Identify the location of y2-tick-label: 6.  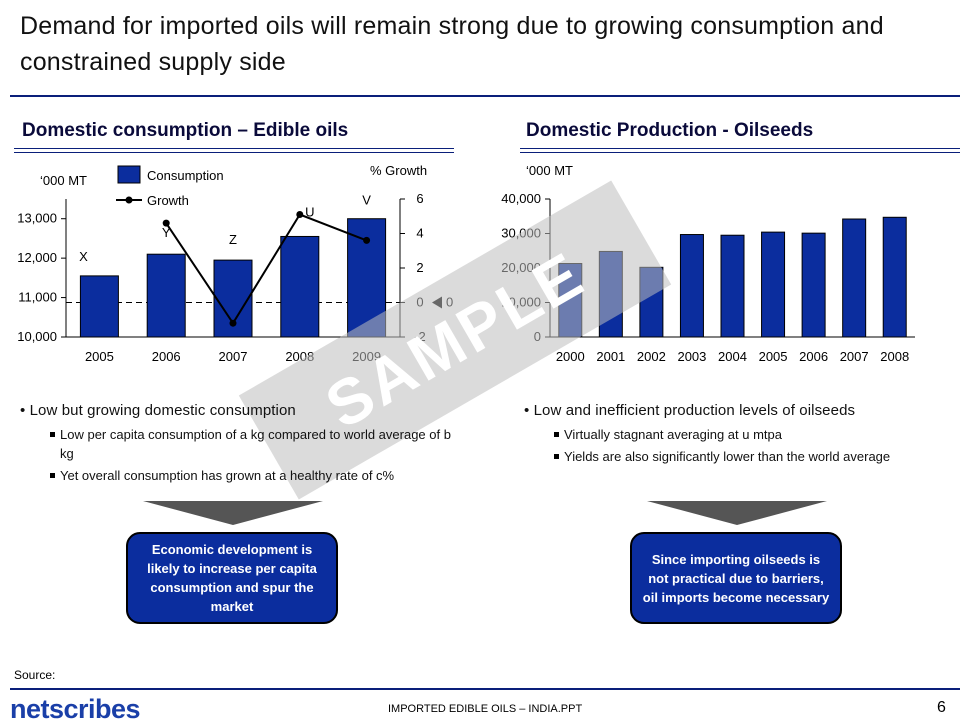
(419, 198).